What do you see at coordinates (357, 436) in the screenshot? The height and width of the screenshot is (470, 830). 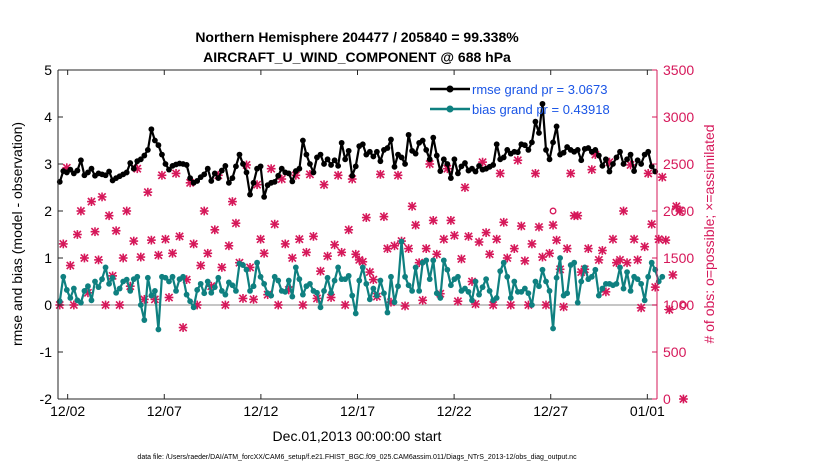 I see `x-axis-label: Dec.01,2013 00:00:00 start` at bounding box center [357, 436].